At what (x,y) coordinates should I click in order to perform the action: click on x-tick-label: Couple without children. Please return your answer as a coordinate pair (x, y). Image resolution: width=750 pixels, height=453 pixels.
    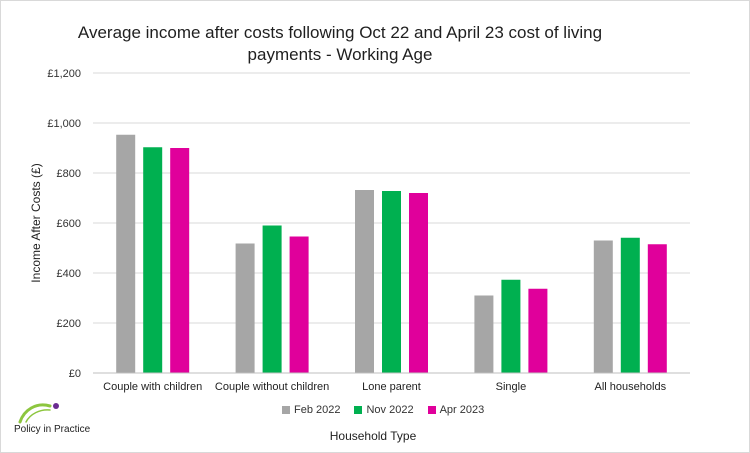
    Looking at the image, I should click on (272, 387).